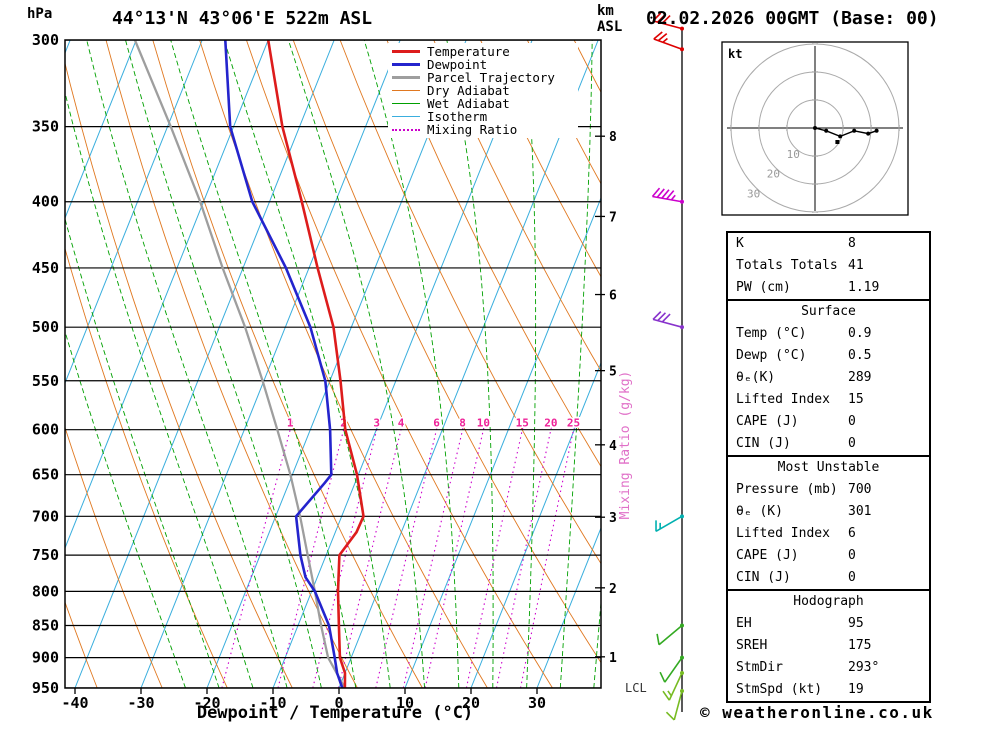  I want to click on mixing-ratio-value-label: 8, so click(462, 423).